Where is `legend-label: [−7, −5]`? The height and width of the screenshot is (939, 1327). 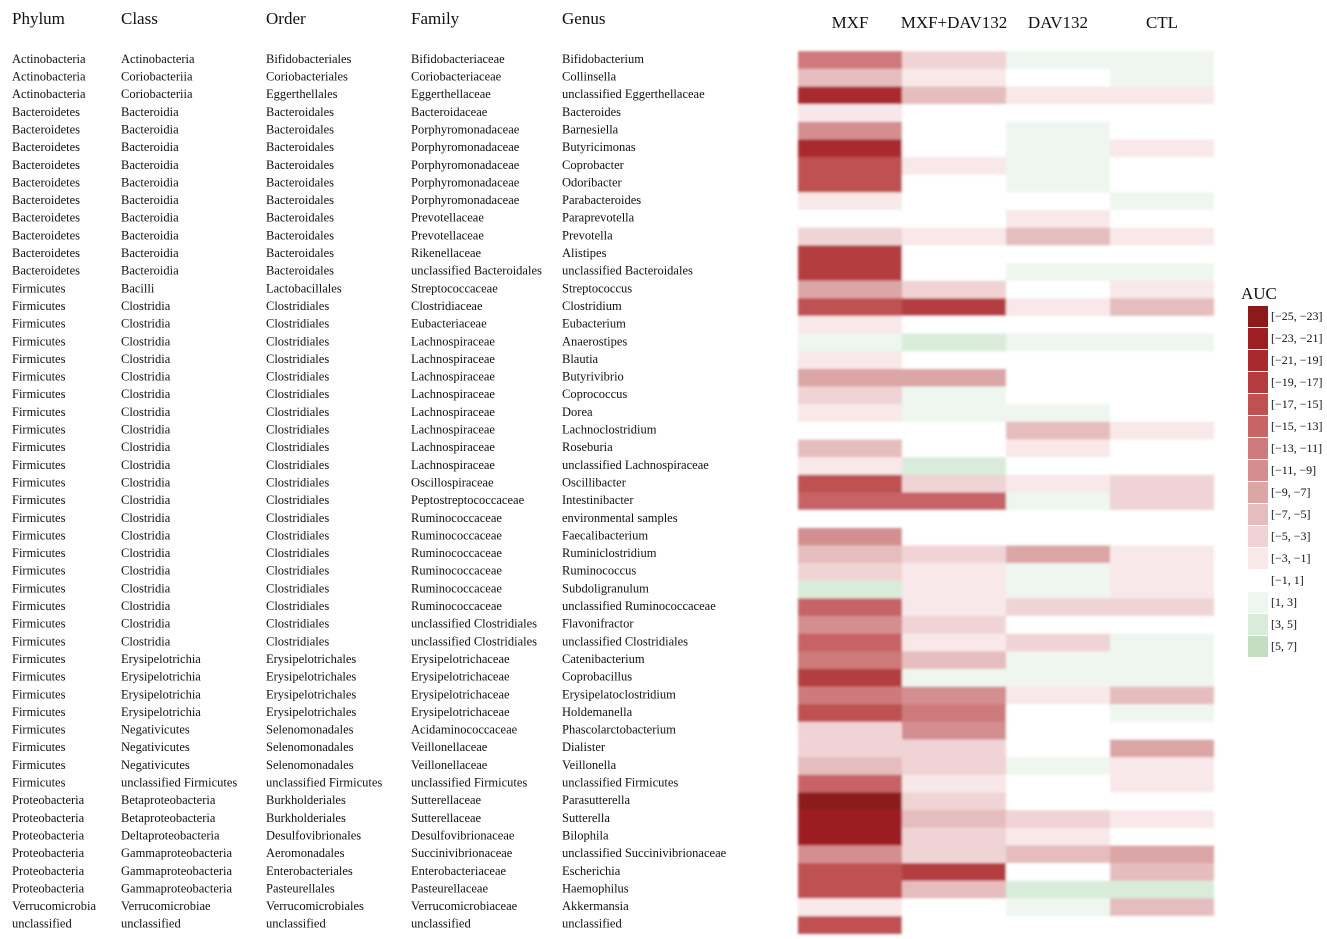 legend-label: [−7, −5] is located at coordinates (1291, 514).